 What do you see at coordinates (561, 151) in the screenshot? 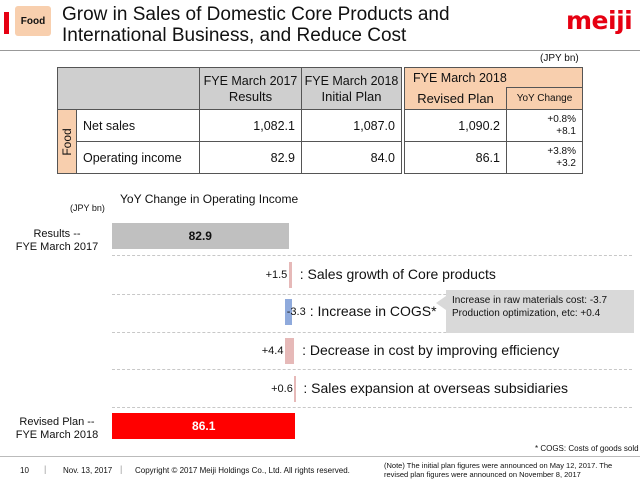
I see `operating-income-yoy-pct: +3.8%` at bounding box center [561, 151].